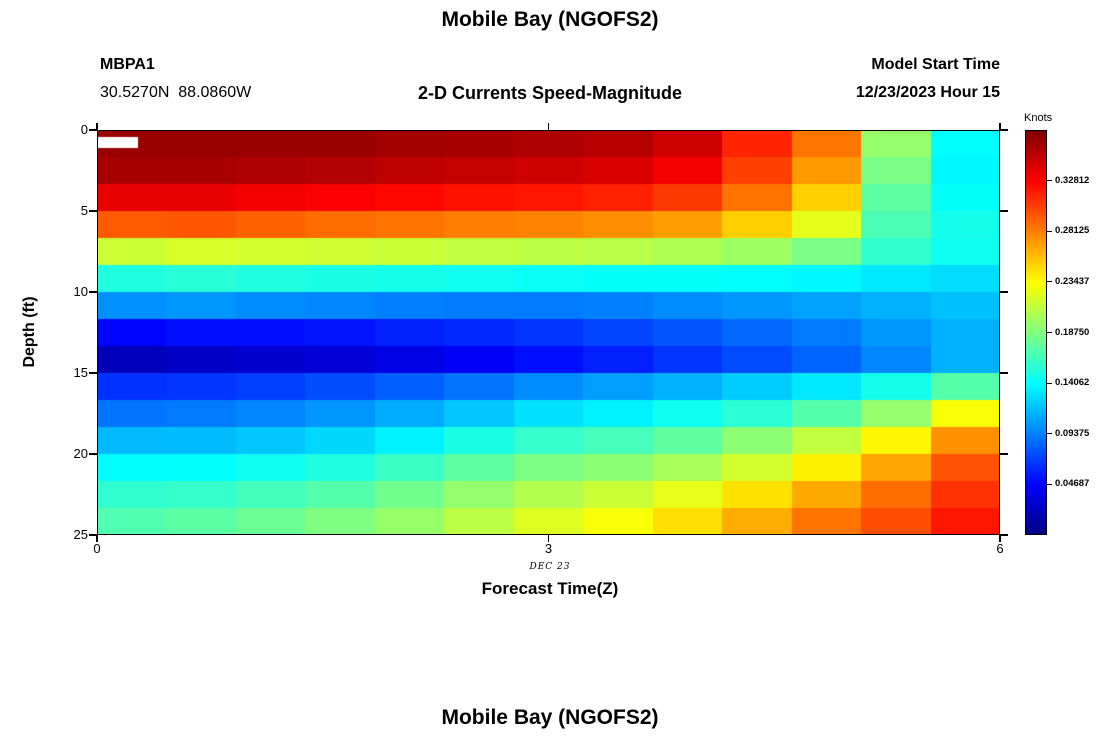  What do you see at coordinates (550, 588) in the screenshot?
I see `x-axis-label: Forecast Time(Z)` at bounding box center [550, 588].